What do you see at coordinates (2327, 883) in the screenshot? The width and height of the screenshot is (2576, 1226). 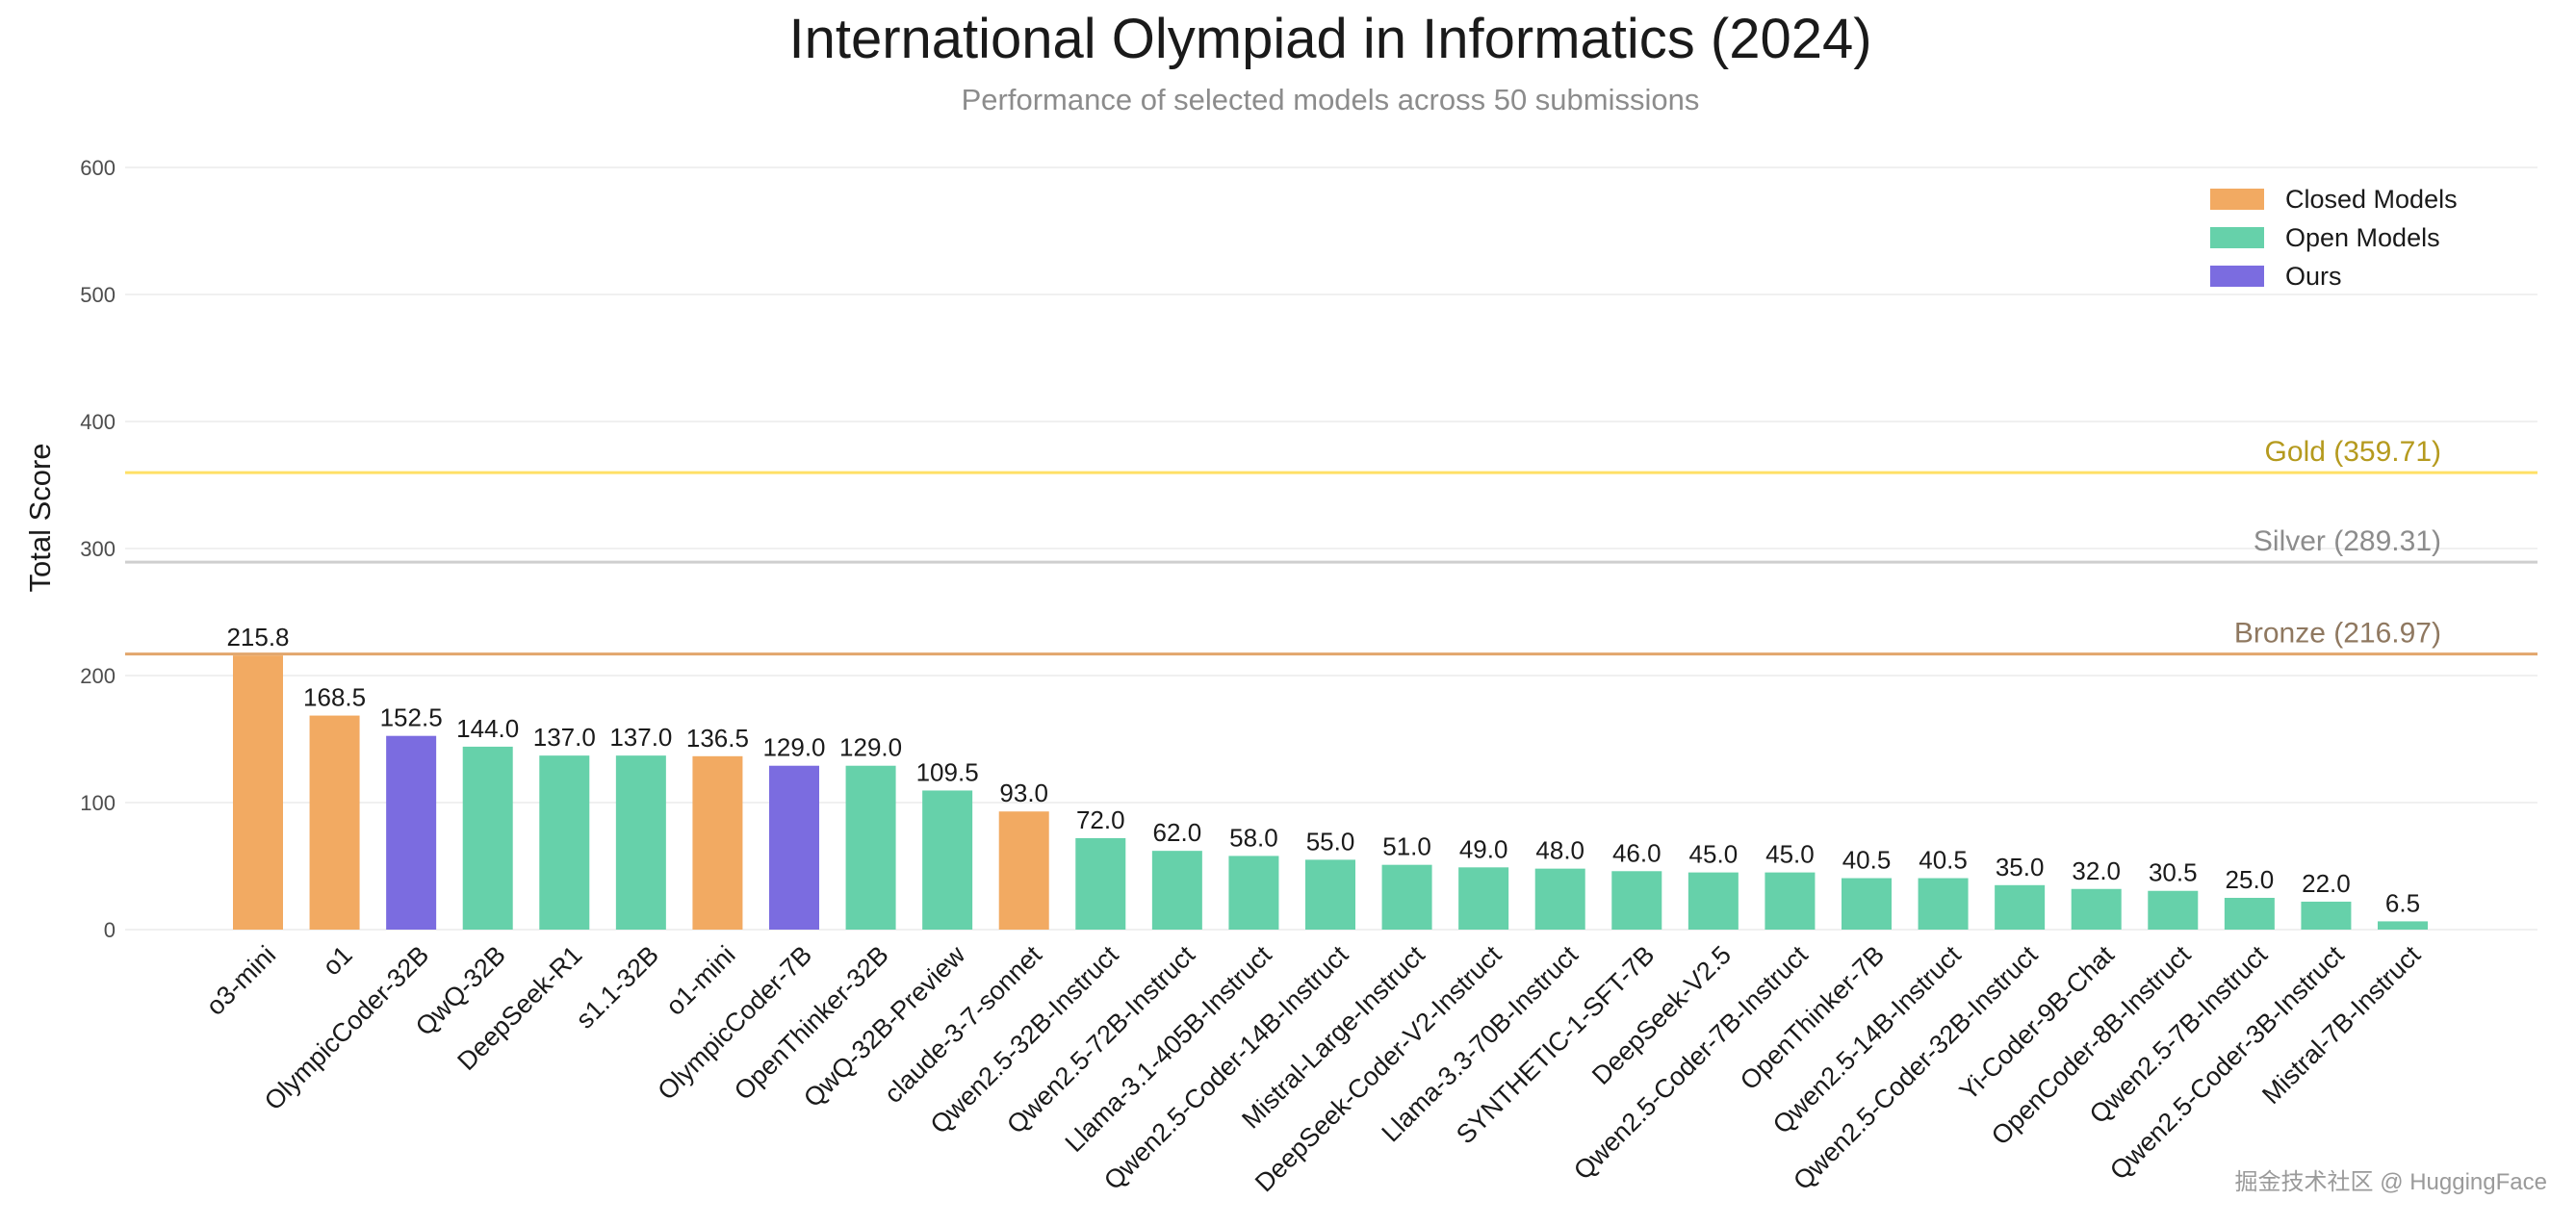 I see `bar-value-label: 22.0` at bounding box center [2327, 883].